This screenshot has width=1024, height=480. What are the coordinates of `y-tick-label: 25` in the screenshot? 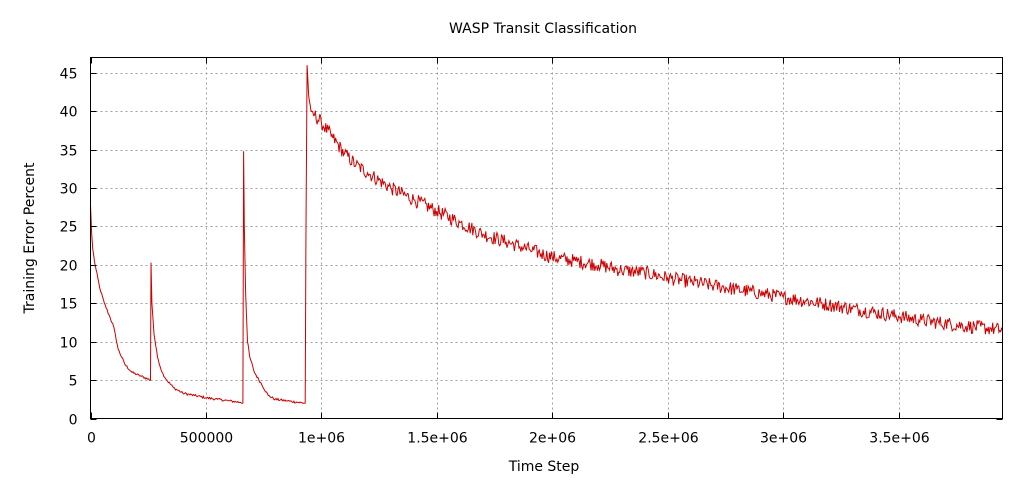 It's located at (69, 228).